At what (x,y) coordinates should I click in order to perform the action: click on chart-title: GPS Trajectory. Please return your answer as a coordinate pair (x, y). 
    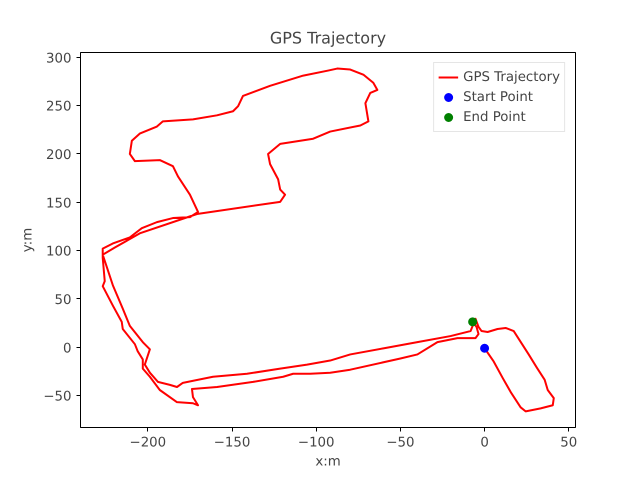
    Looking at the image, I should click on (328, 38).